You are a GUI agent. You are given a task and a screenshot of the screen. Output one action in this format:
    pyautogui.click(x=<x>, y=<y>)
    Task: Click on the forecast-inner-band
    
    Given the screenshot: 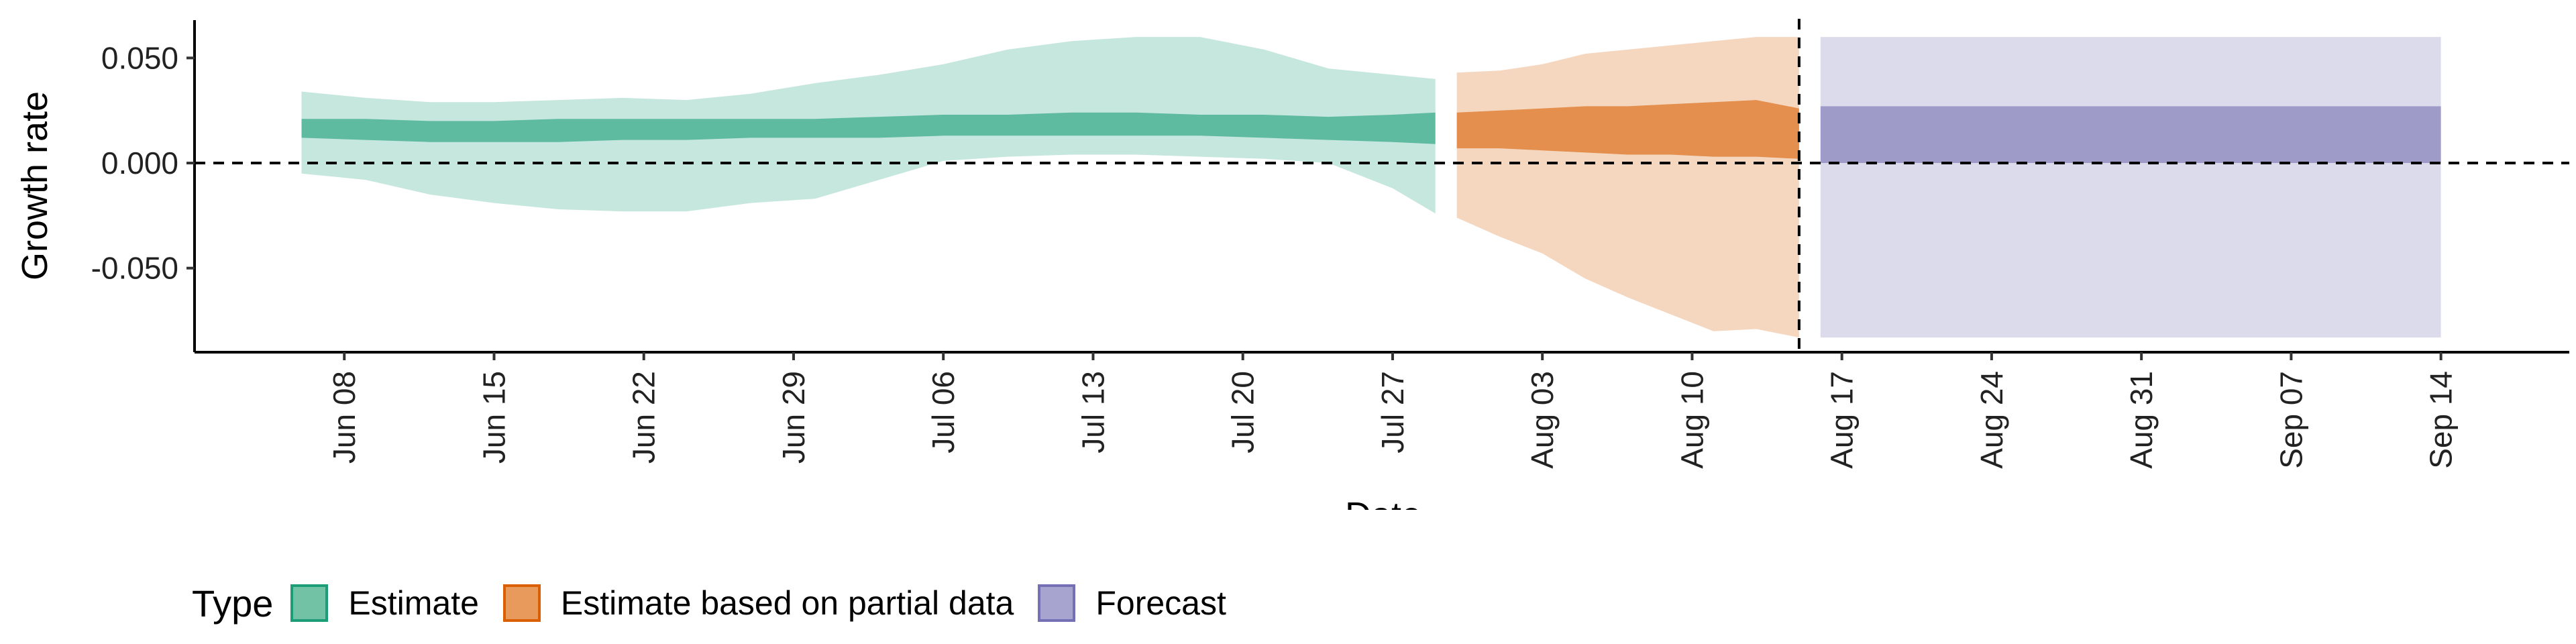 What is the action you would take?
    pyautogui.click(x=2130, y=134)
    